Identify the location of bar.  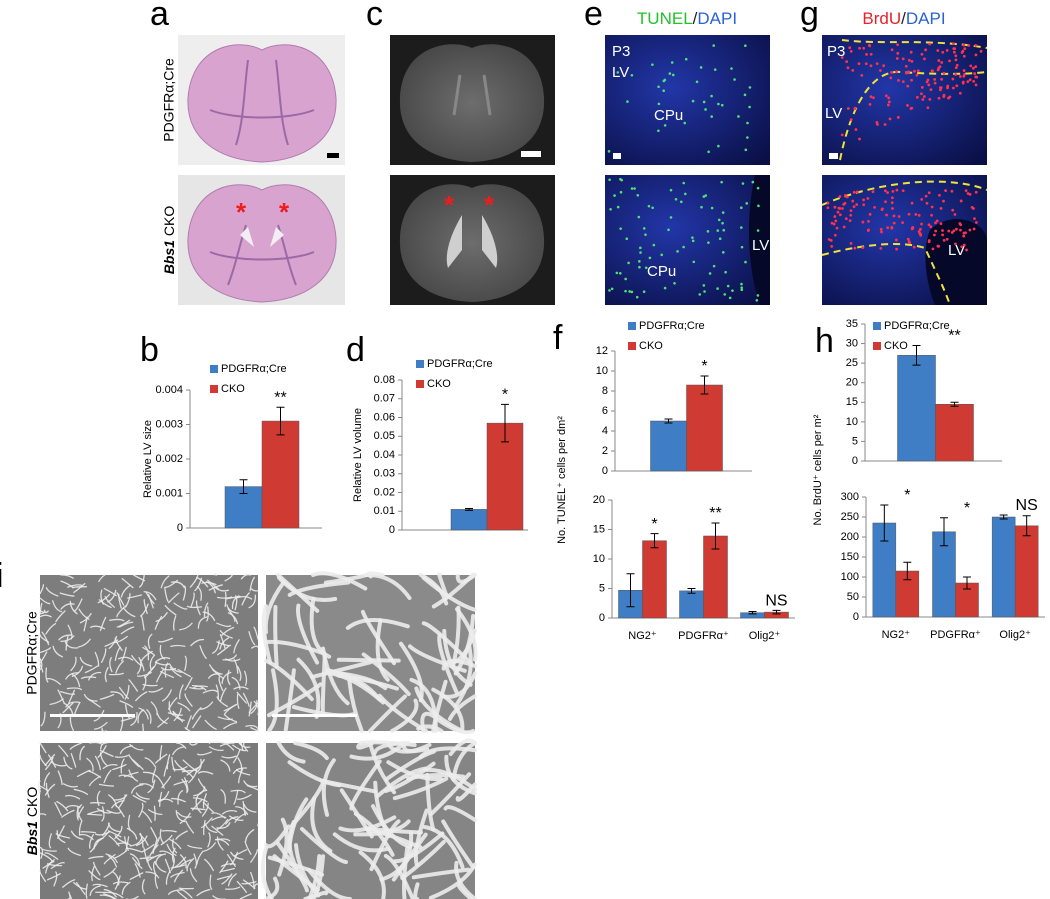
(715, 577).